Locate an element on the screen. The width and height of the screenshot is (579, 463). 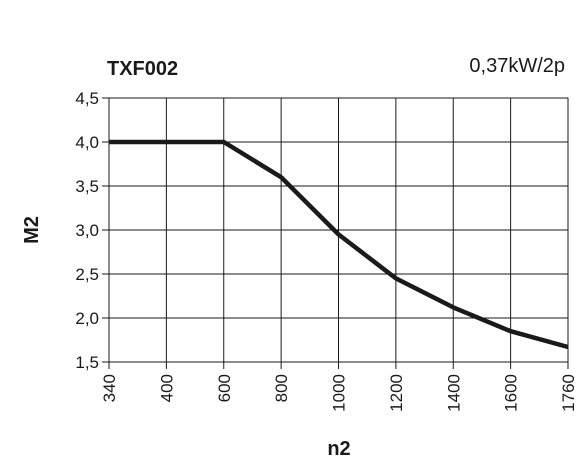
y-axis: 4,5 4,0 3,5 3,0 2,5 2,0 1,5 is located at coordinates (92, 230).